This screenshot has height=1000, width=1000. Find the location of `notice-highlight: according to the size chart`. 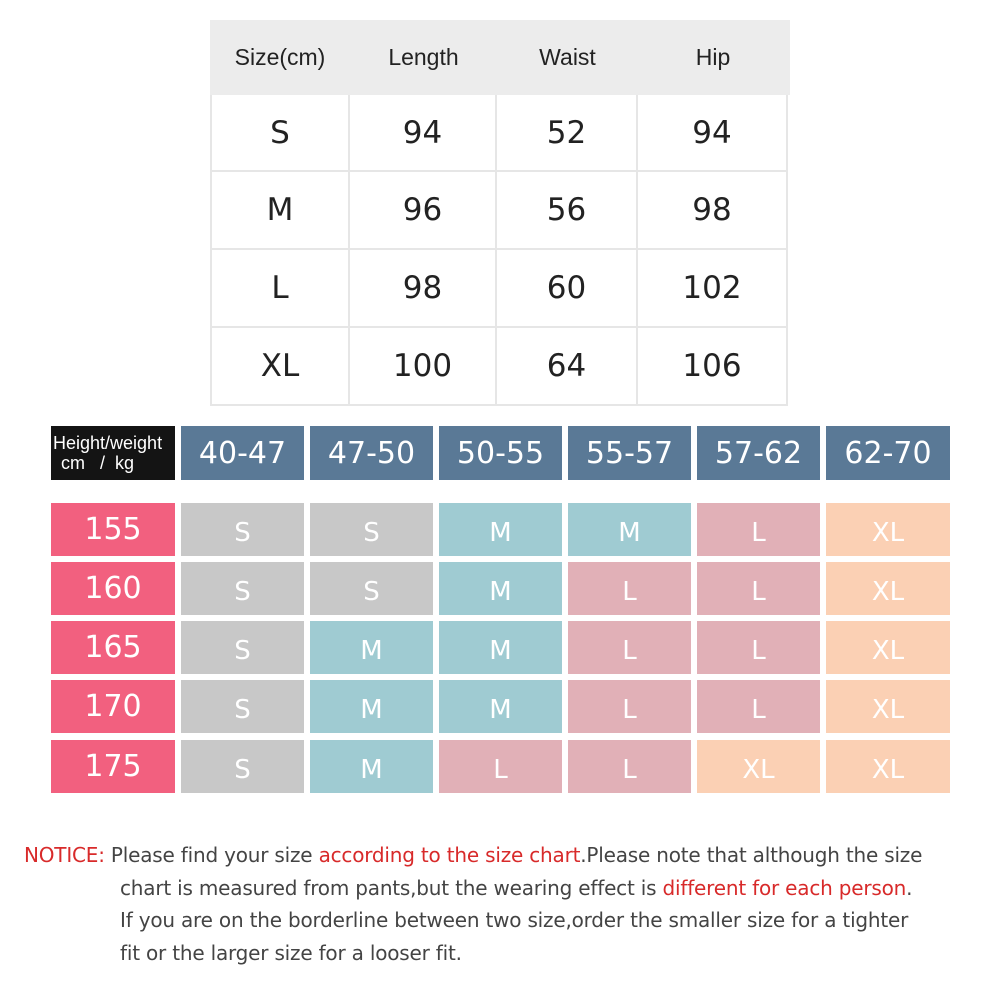

notice-highlight: according to the size chart is located at coordinates (449, 855).